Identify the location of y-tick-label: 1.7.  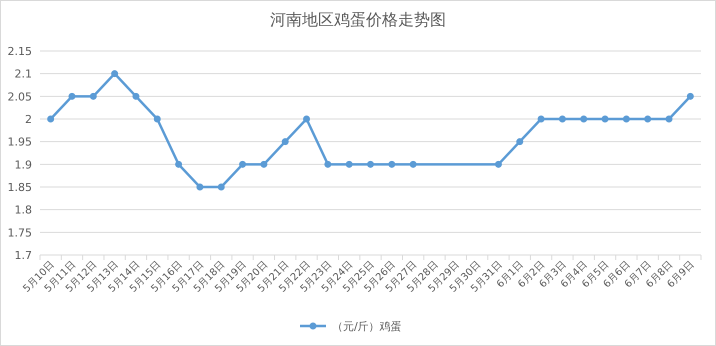
(23, 255).